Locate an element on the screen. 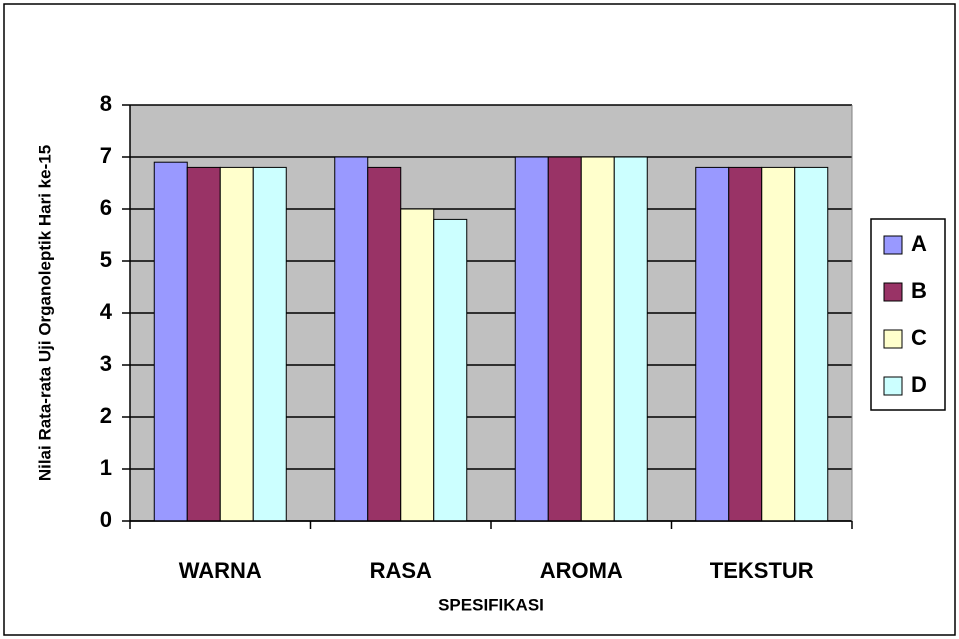  y-tick-label: 6 is located at coordinates (106, 207).